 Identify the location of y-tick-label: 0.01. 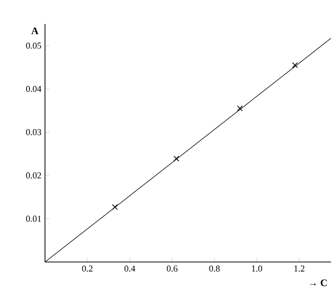
(33, 219).